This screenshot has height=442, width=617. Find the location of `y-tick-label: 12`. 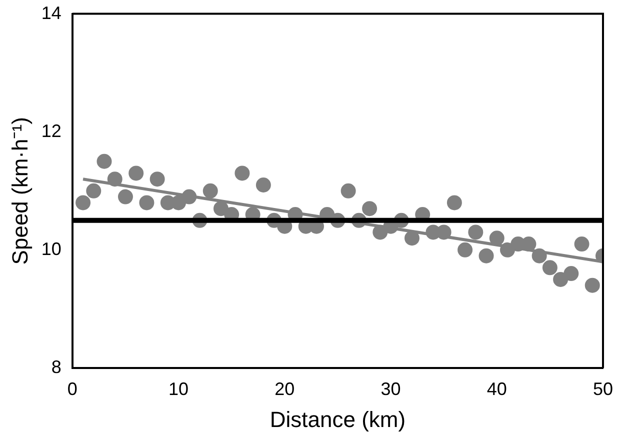

y-tick-label: 12 is located at coordinates (51, 130).